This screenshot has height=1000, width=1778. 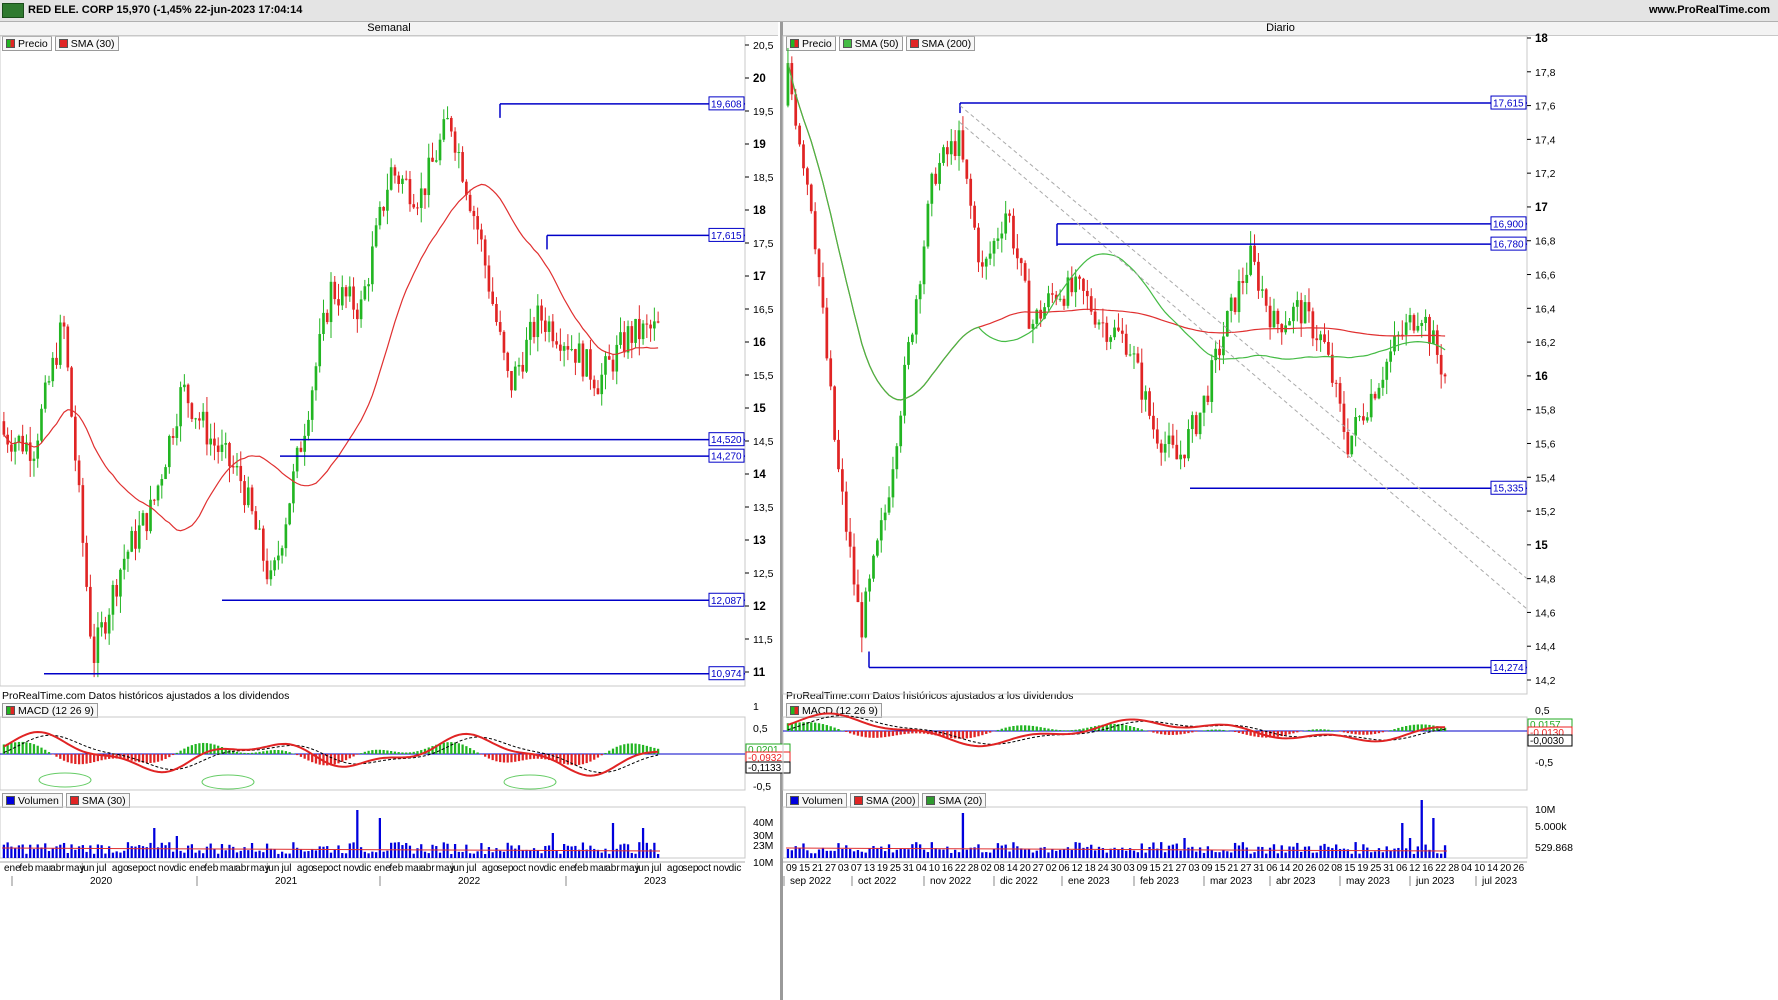 What do you see at coordinates (50, 710) in the screenshot?
I see `legend-macd: MACD (12 26 9)` at bounding box center [50, 710].